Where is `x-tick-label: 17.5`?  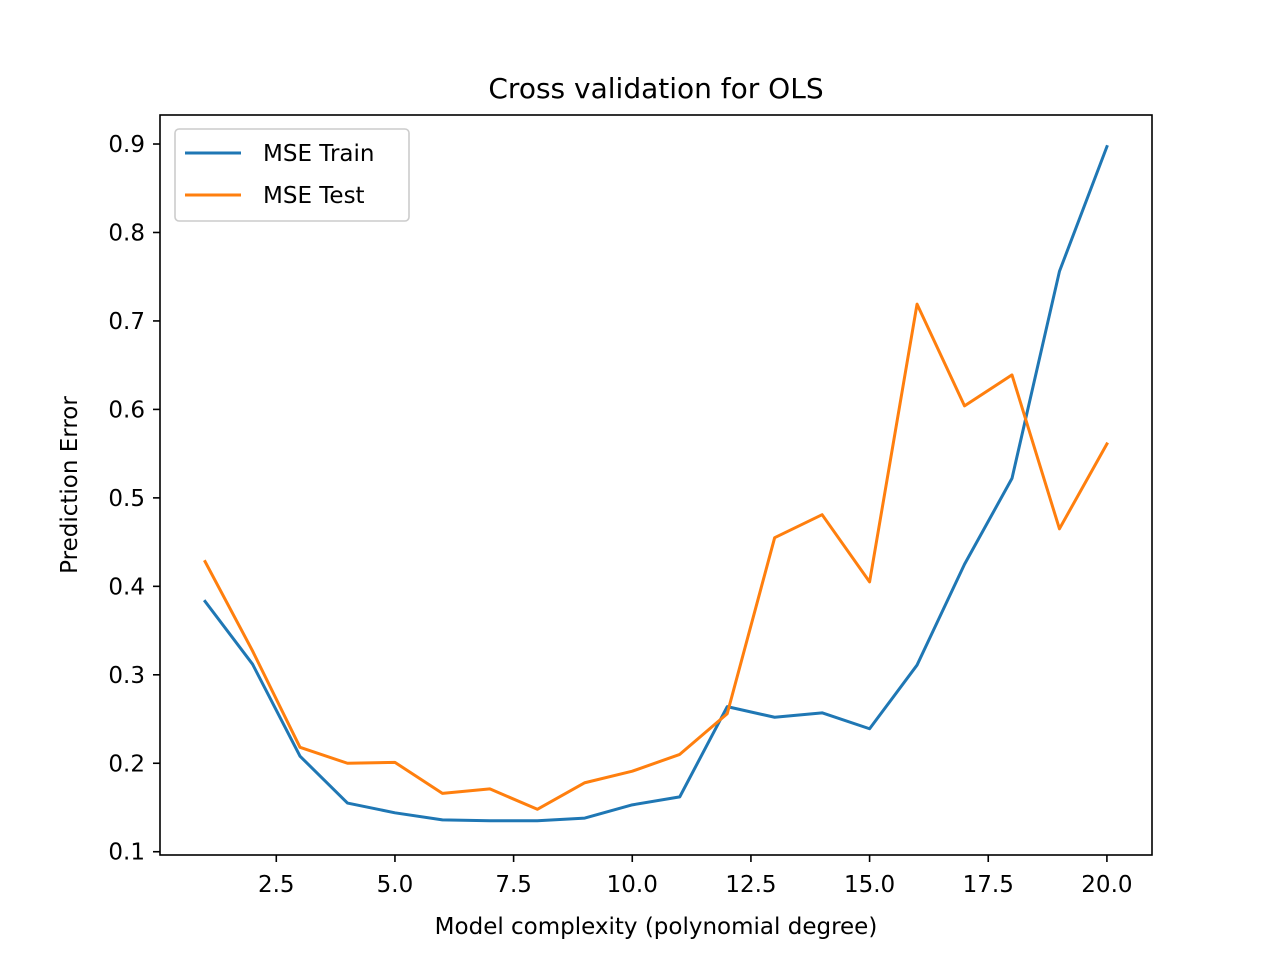 x-tick-label: 17.5 is located at coordinates (988, 885).